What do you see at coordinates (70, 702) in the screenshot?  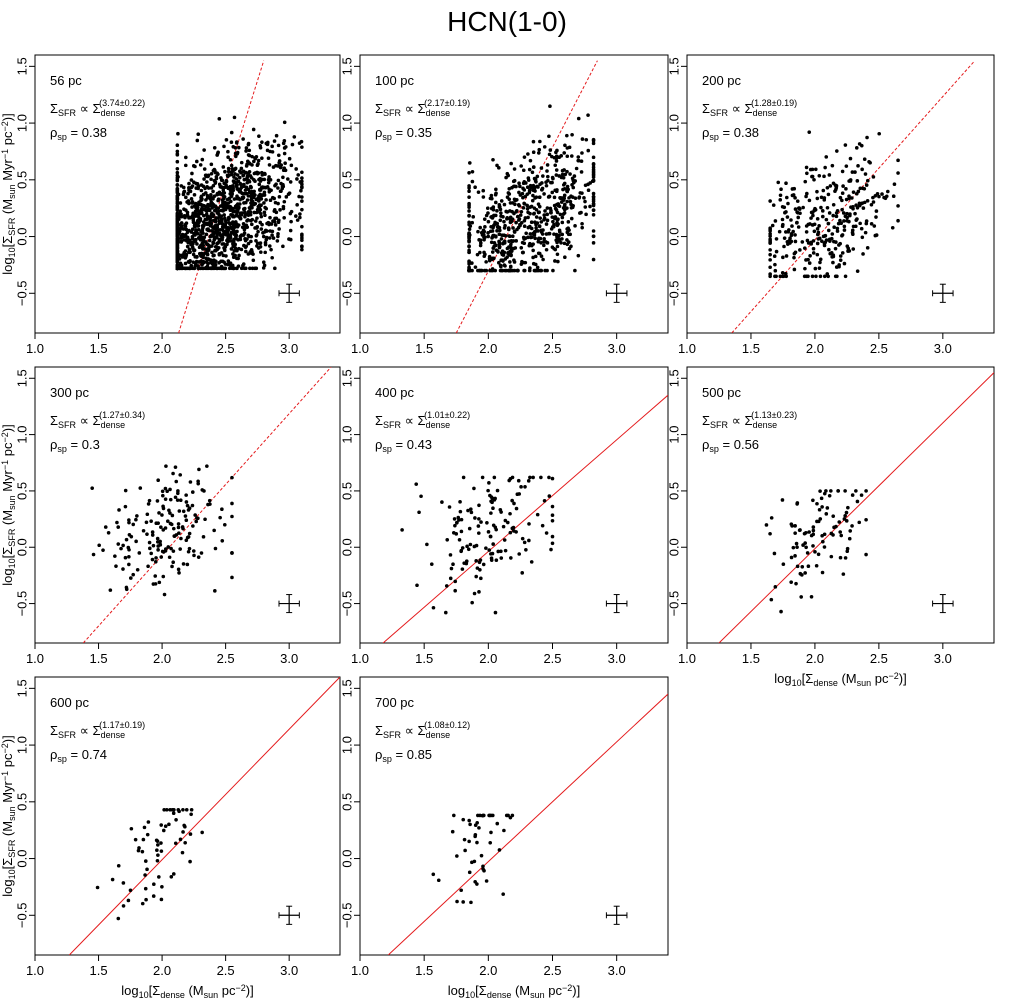 I see `panel-scale-label: 600 pc` at bounding box center [70, 702].